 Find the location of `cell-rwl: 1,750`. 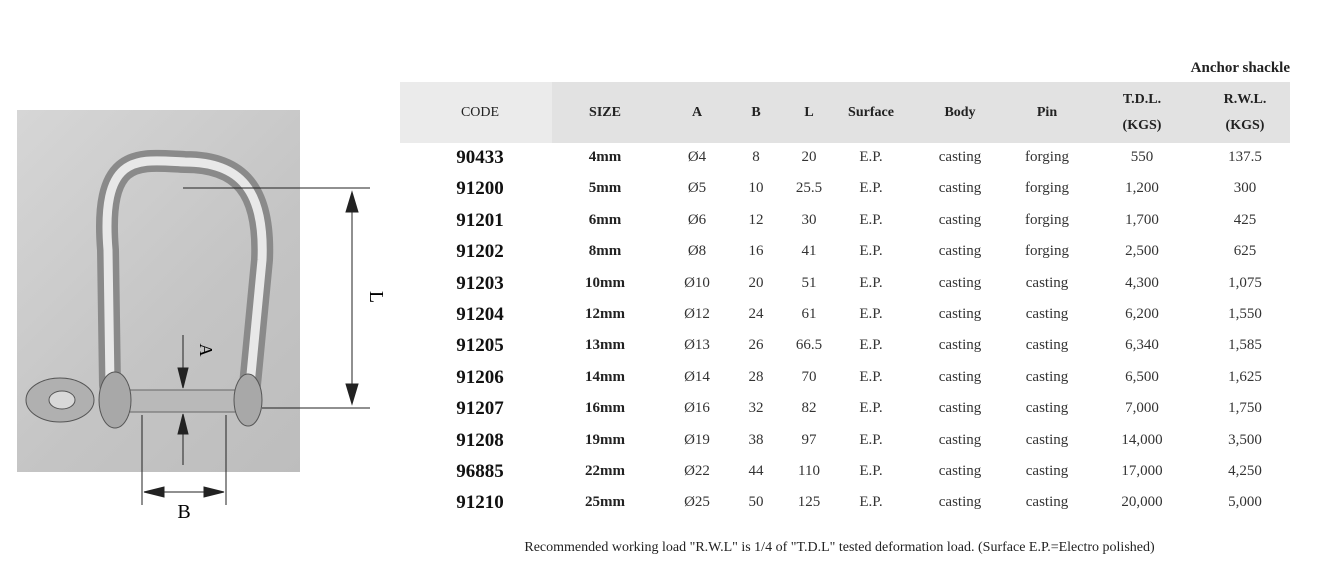

cell-rwl: 1,750 is located at coordinates (1245, 408).